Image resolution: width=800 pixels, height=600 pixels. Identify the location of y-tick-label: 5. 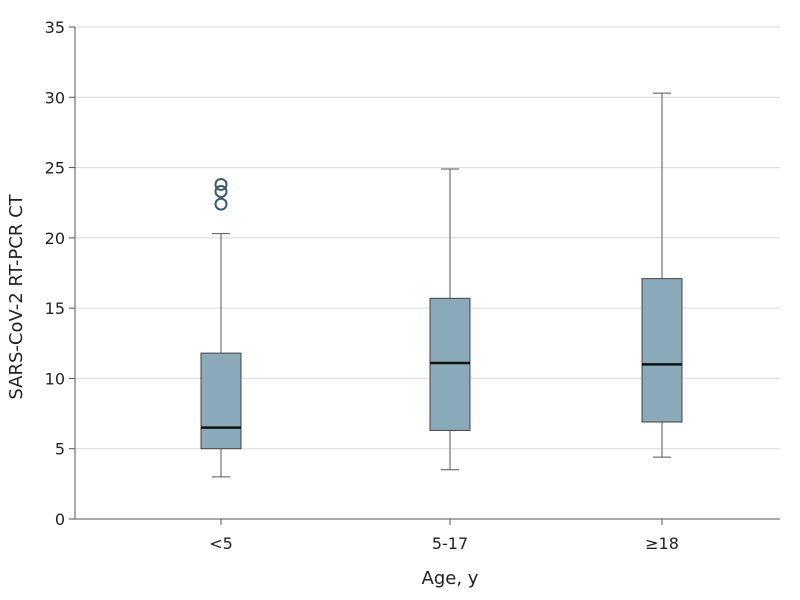
(60, 449).